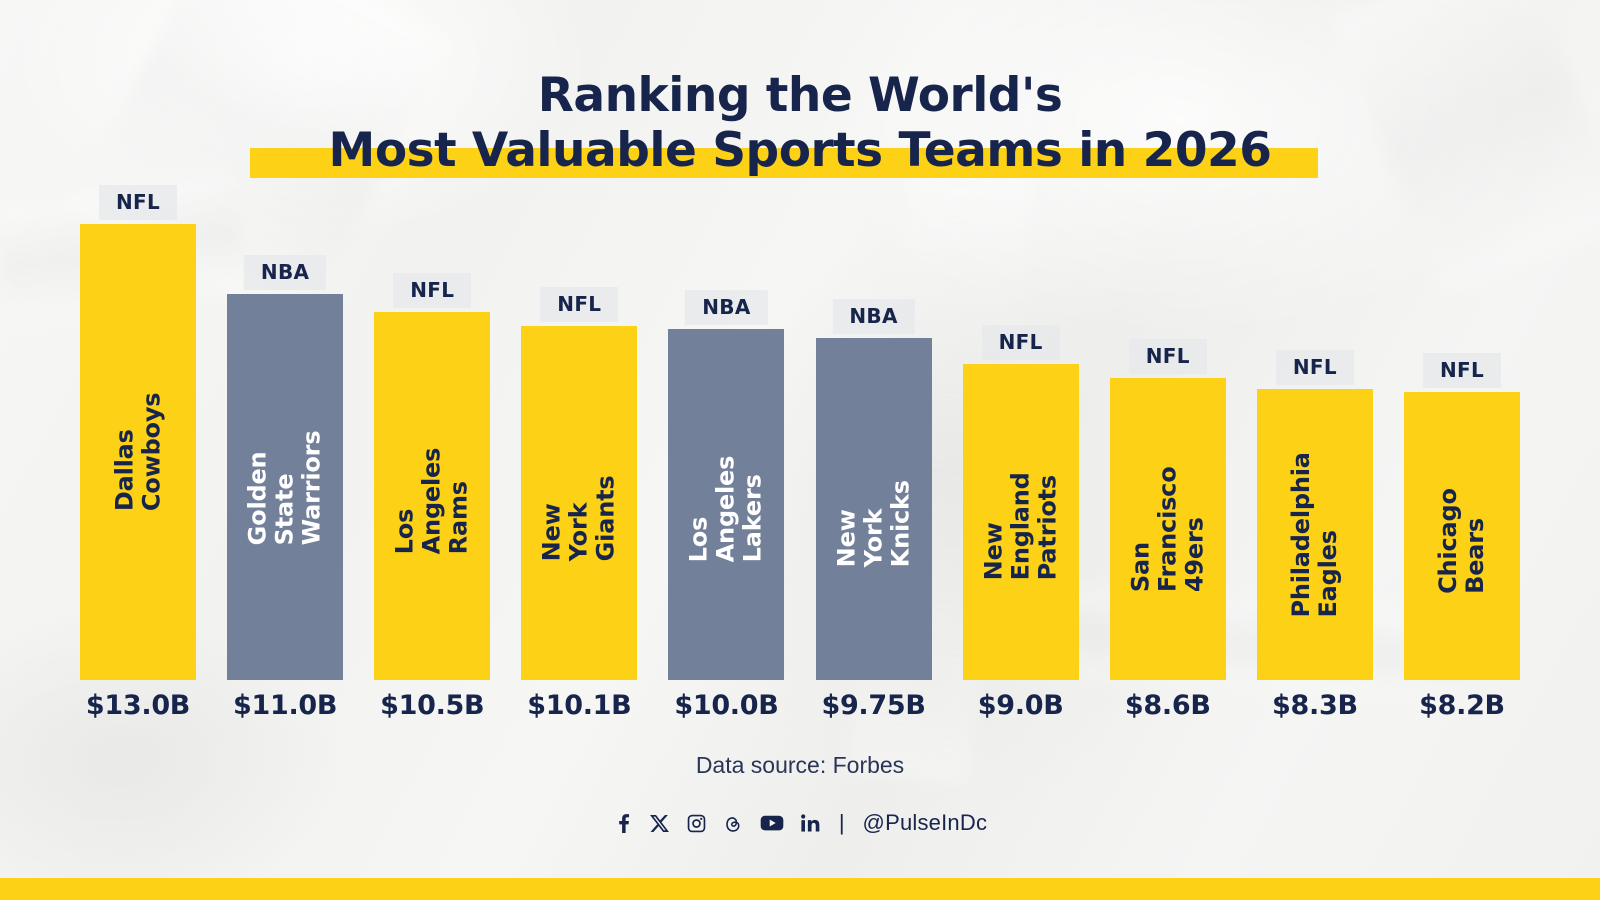  I want to click on threads-icon, so click(733, 823).